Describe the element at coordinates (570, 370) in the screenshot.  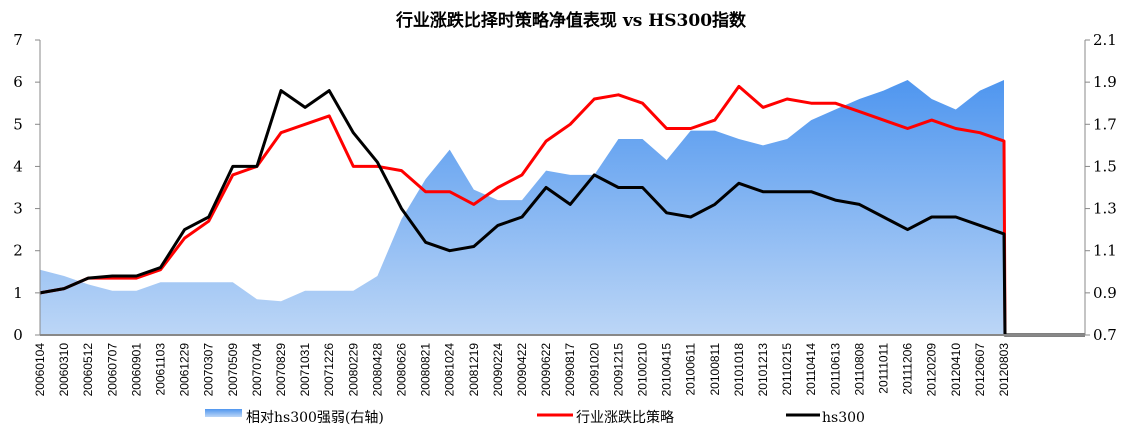
I see `x-axis-tick-label: 20090817` at that location.